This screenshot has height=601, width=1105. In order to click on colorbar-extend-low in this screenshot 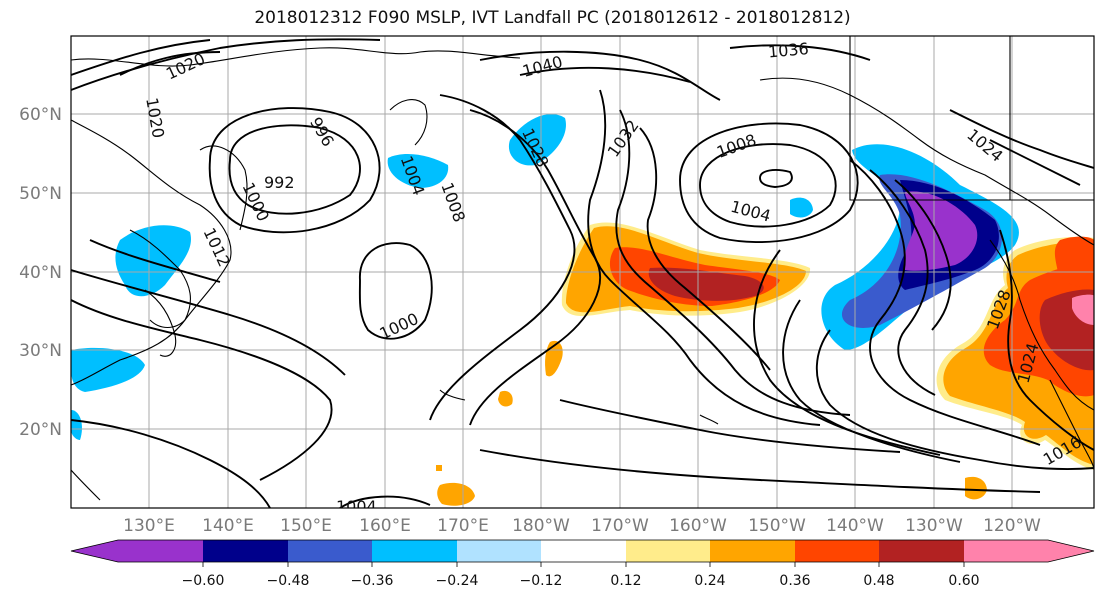, I will do `click(94, 551)`.